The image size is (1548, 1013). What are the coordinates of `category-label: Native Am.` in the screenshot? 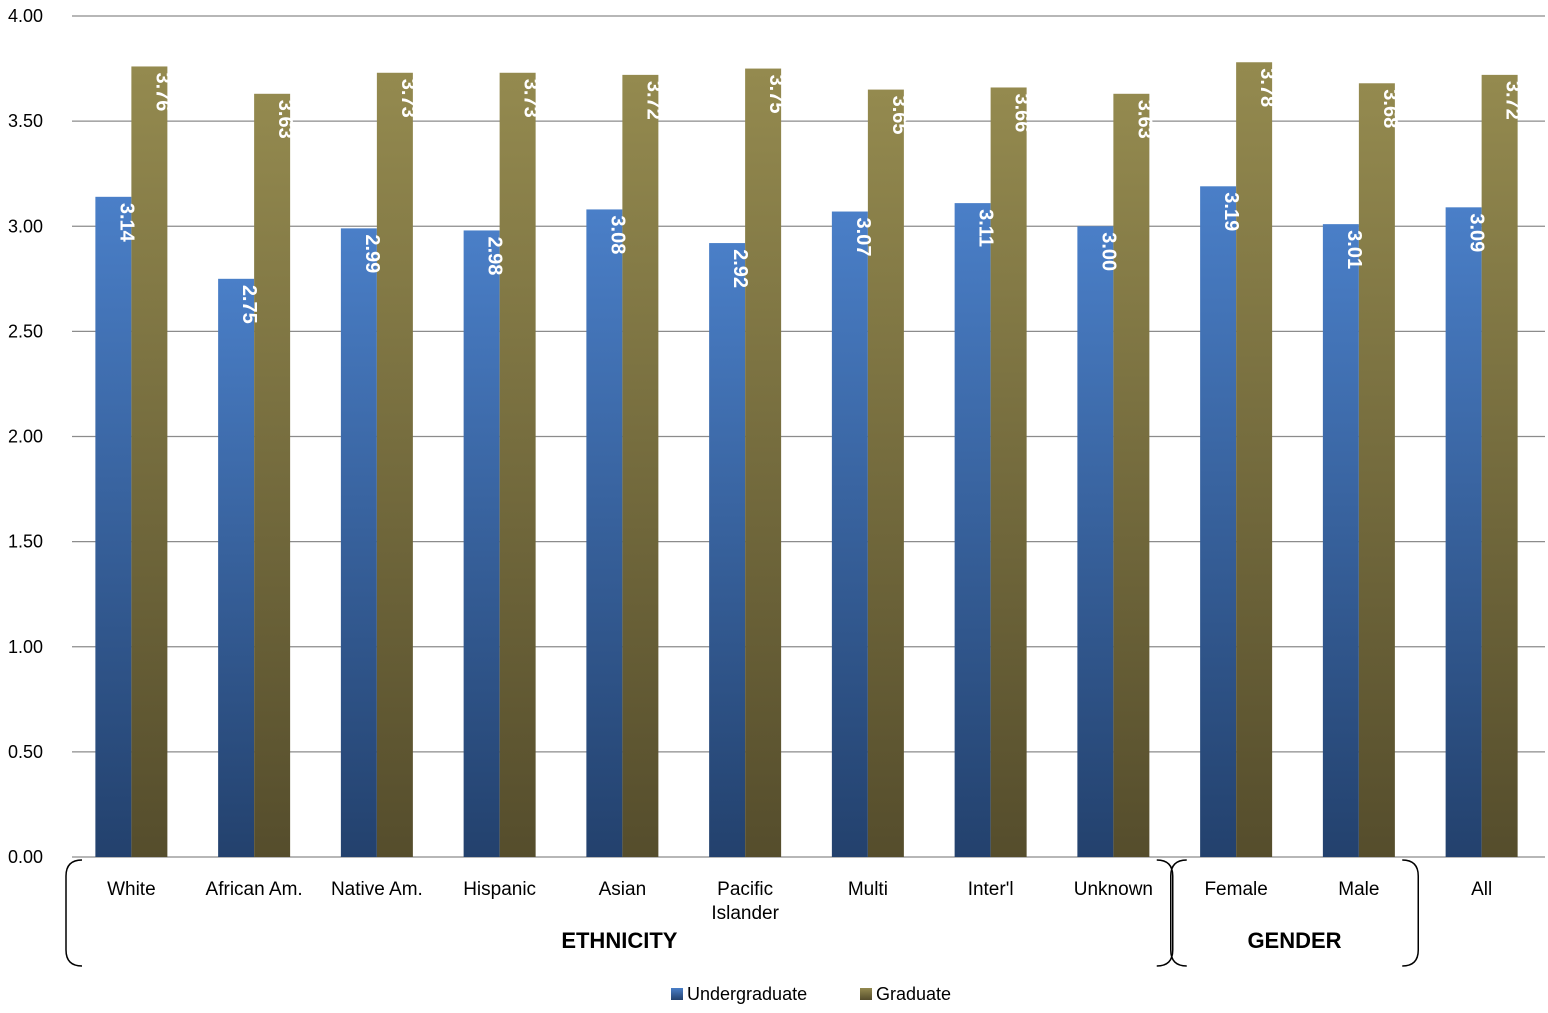 It's located at (377, 889).